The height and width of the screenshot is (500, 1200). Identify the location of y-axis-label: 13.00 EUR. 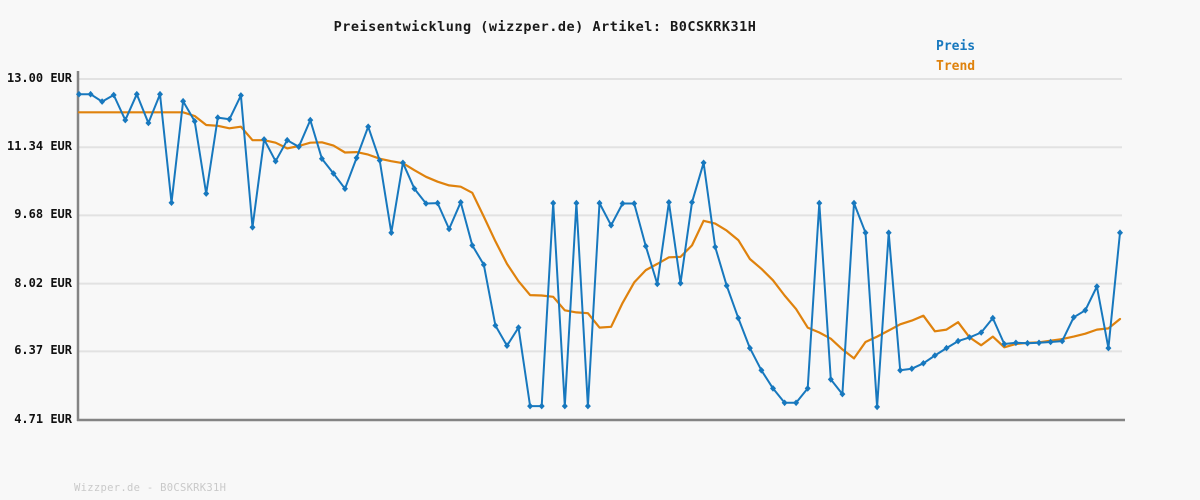
(39, 78).